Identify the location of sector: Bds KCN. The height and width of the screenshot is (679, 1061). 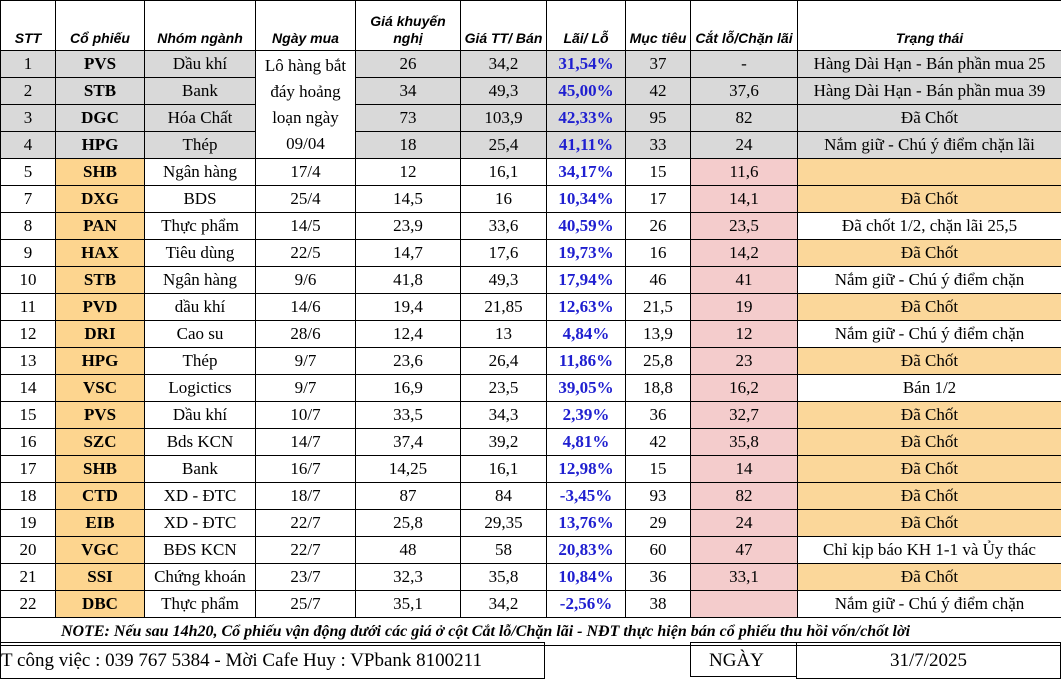
(200, 442).